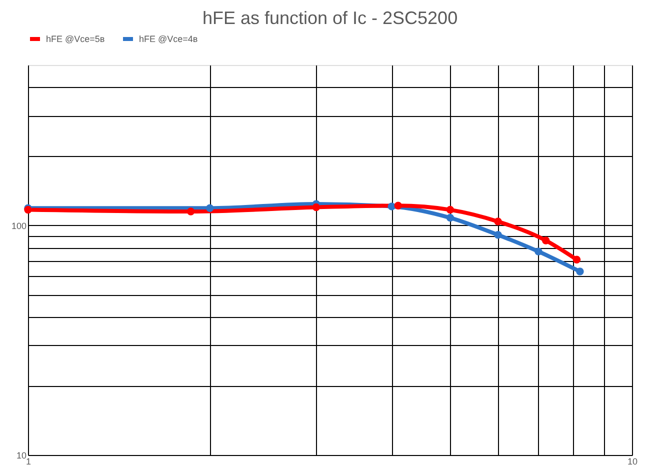  Describe the element at coordinates (75, 39) in the screenshot. I see `legend-label: hFE @Vce=5в` at that location.